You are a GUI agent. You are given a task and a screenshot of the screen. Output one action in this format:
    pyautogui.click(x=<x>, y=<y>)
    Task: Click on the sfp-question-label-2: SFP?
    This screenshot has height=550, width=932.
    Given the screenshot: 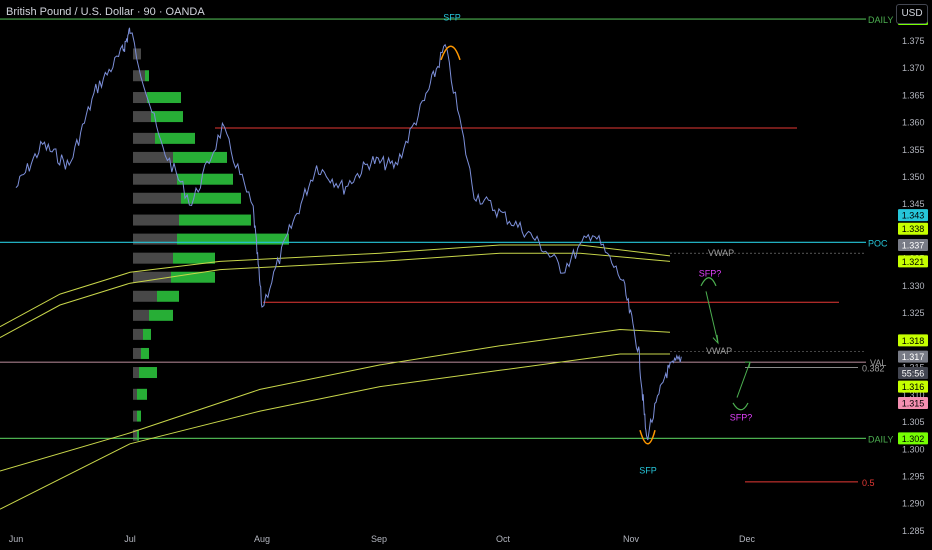 What is the action you would take?
    pyautogui.click(x=741, y=418)
    